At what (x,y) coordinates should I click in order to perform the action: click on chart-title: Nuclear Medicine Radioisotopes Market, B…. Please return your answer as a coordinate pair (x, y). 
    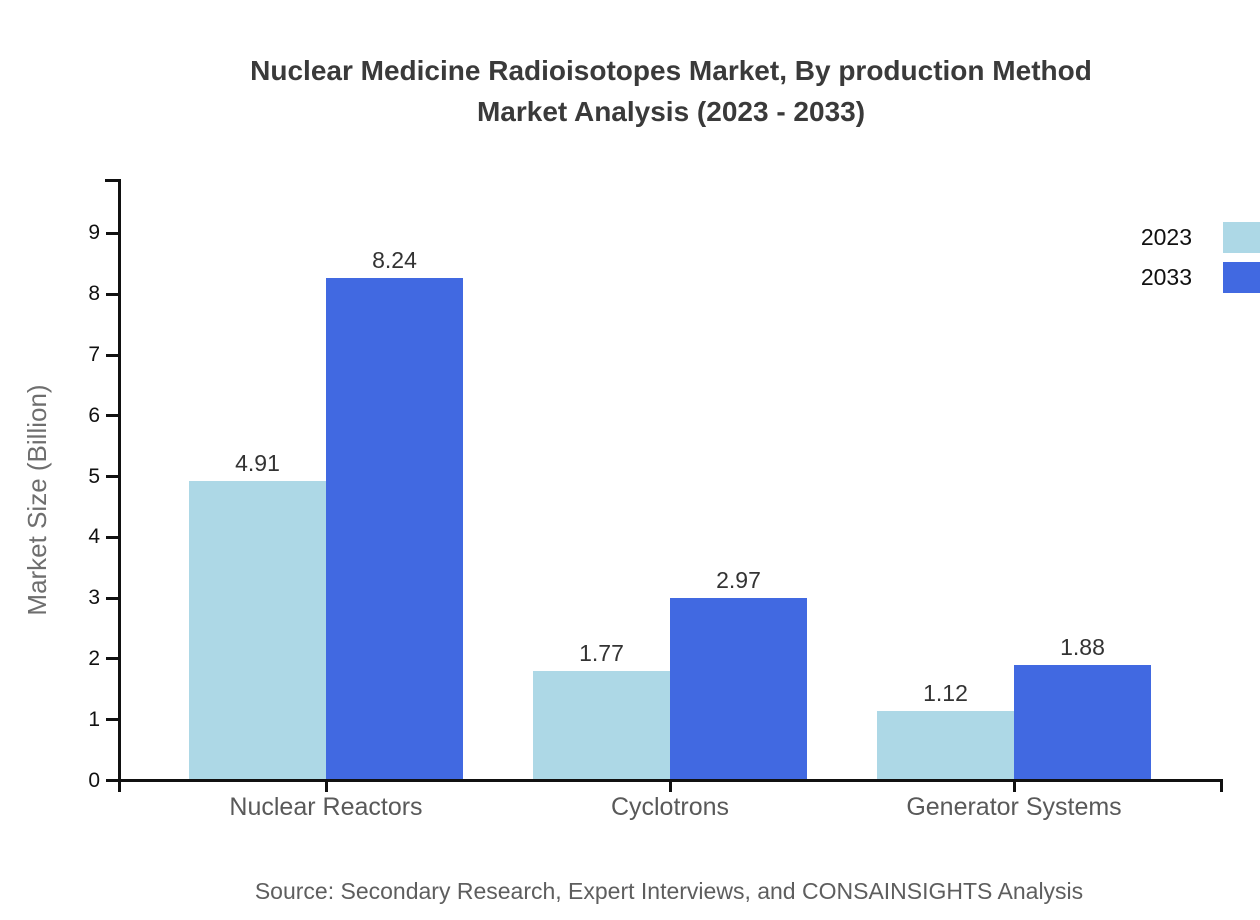
    Looking at the image, I should click on (671, 91).